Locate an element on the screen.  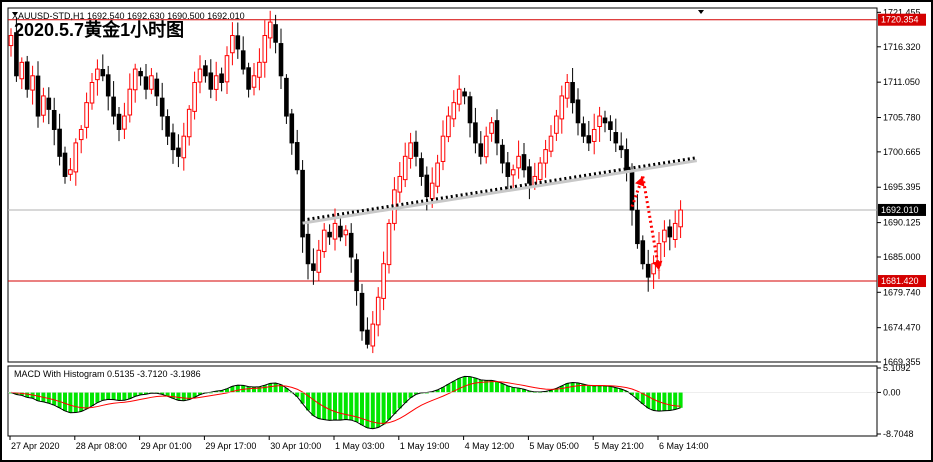
y-tick-label: 1711.050 is located at coordinates (901, 82).